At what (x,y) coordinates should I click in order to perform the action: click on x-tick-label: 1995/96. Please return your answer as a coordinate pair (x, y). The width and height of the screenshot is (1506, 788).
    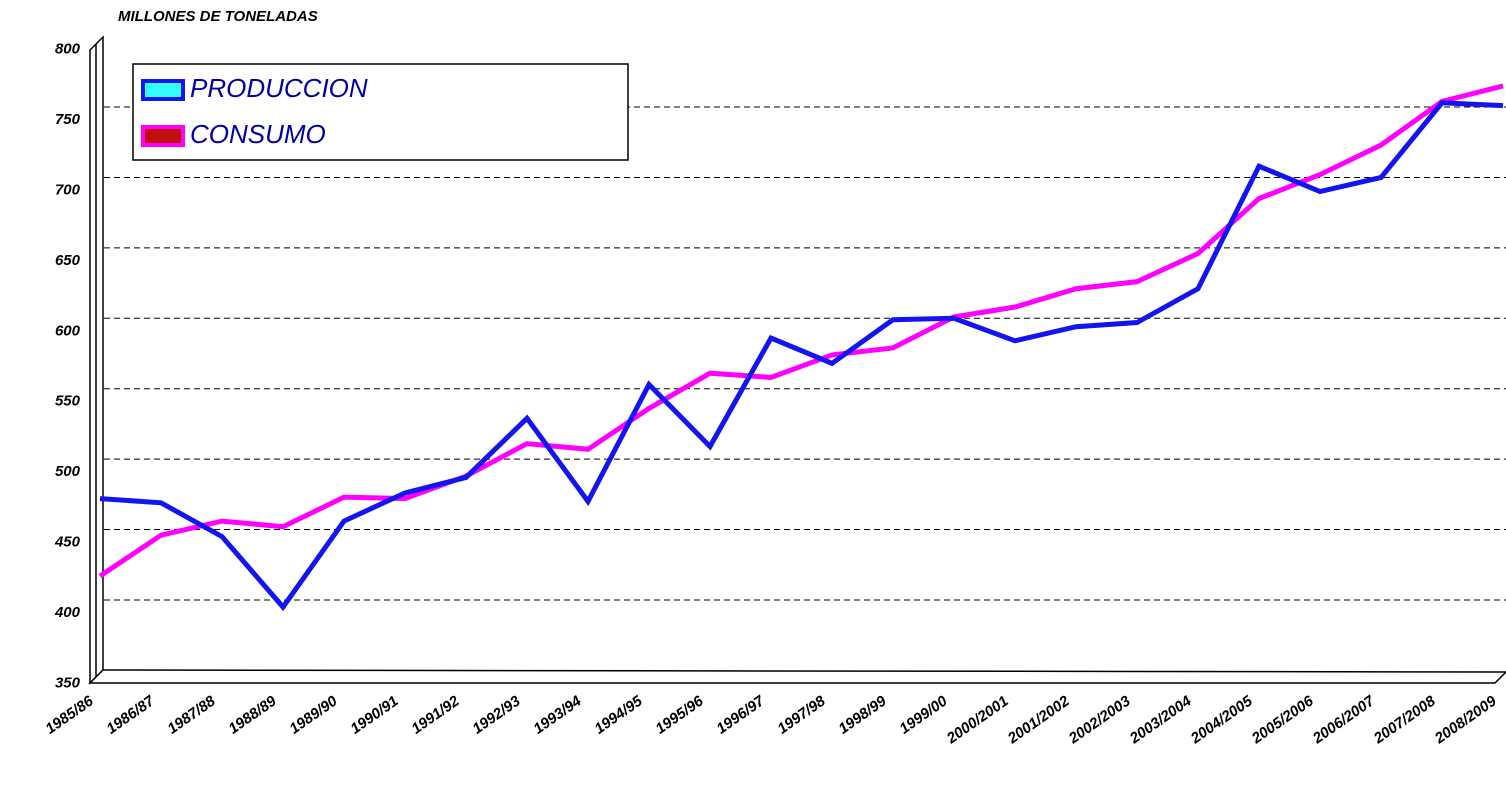
    Looking at the image, I should click on (679, 714).